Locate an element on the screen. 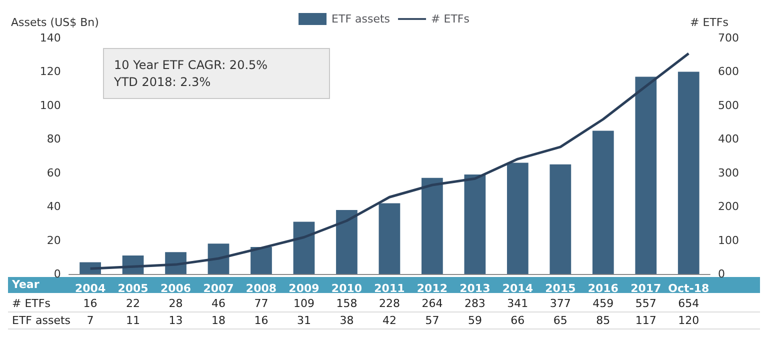 Image resolution: width=768 pixels, height=344 pixels. data-label: 557 is located at coordinates (645, 303).